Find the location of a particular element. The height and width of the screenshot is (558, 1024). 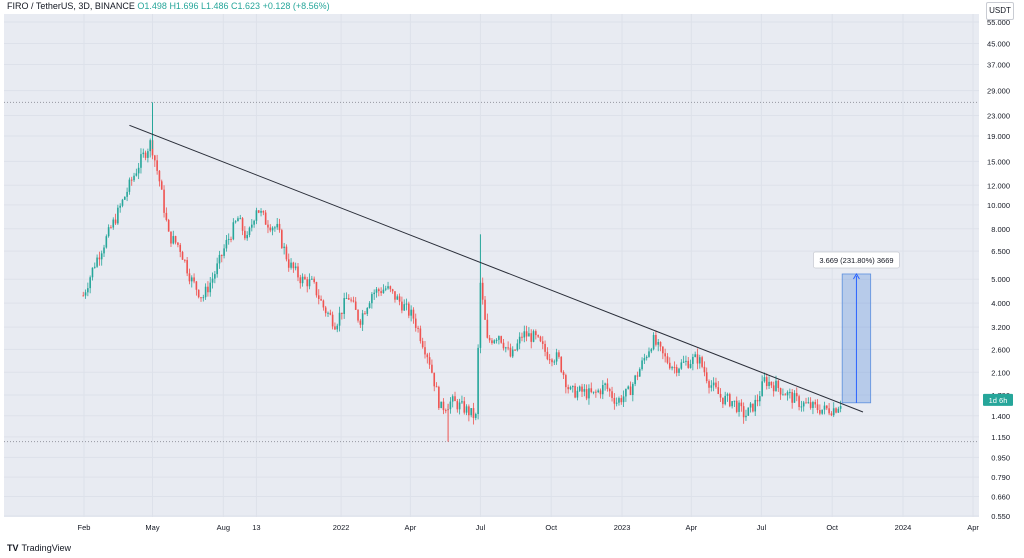

tradingview-logo-icon: TV is located at coordinates (13, 548).